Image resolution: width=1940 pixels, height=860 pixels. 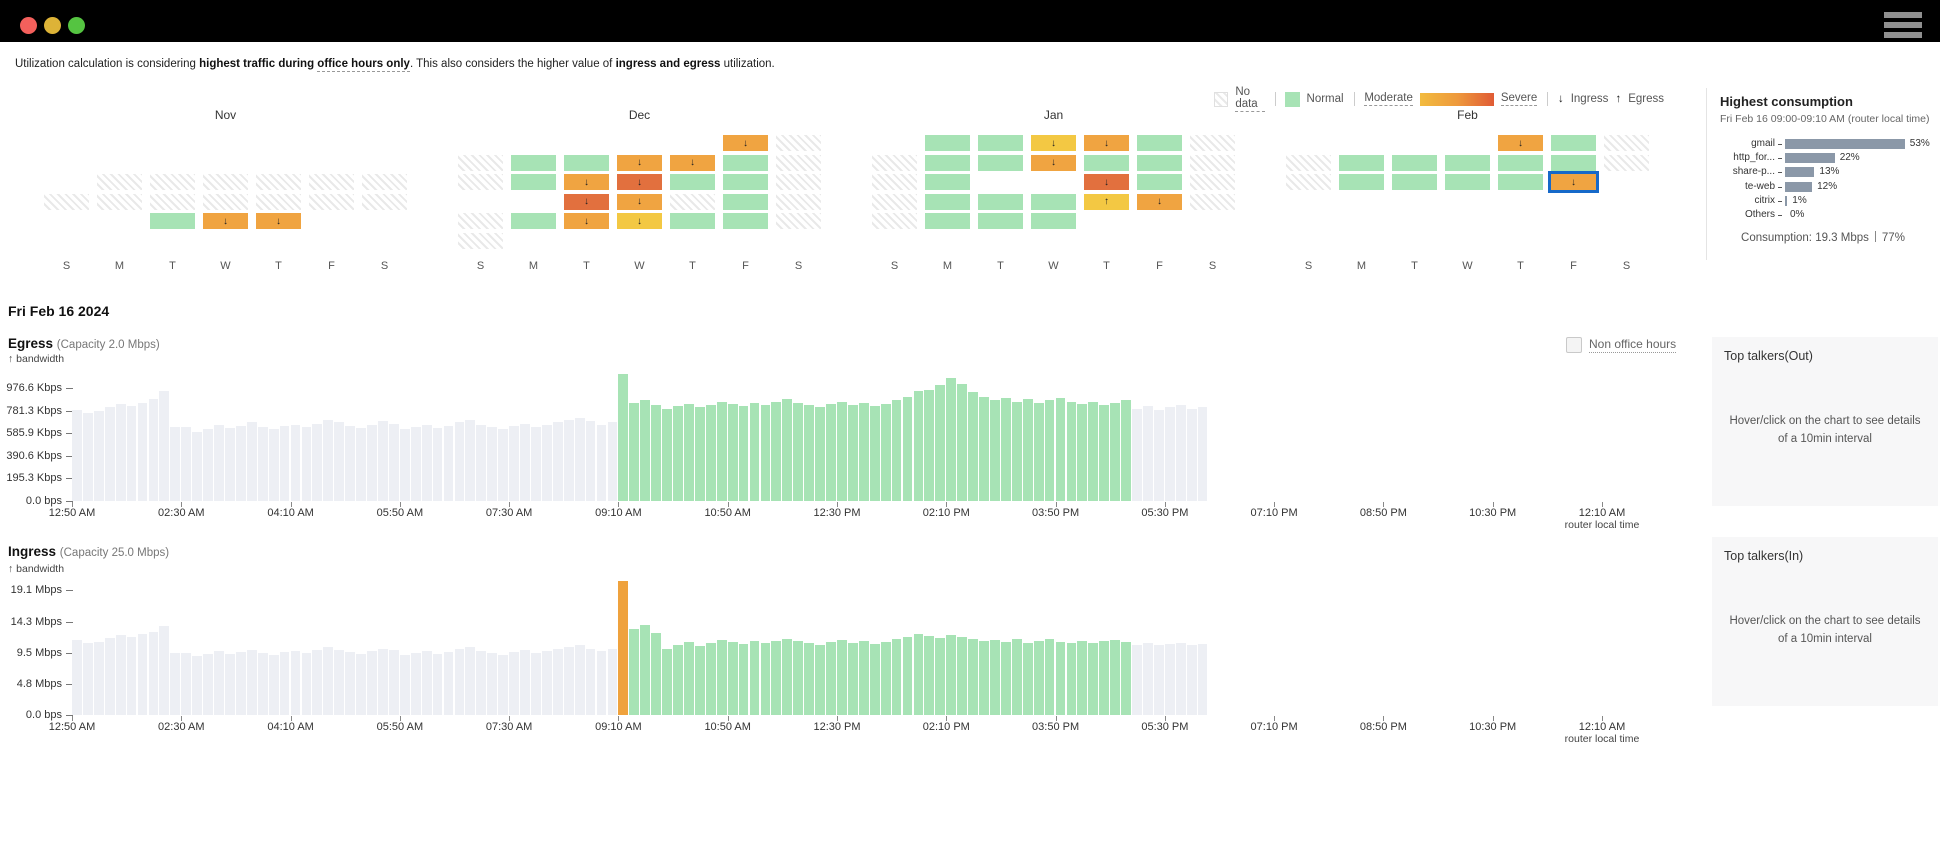 I want to click on window-minimize-button, so click(x=52, y=25).